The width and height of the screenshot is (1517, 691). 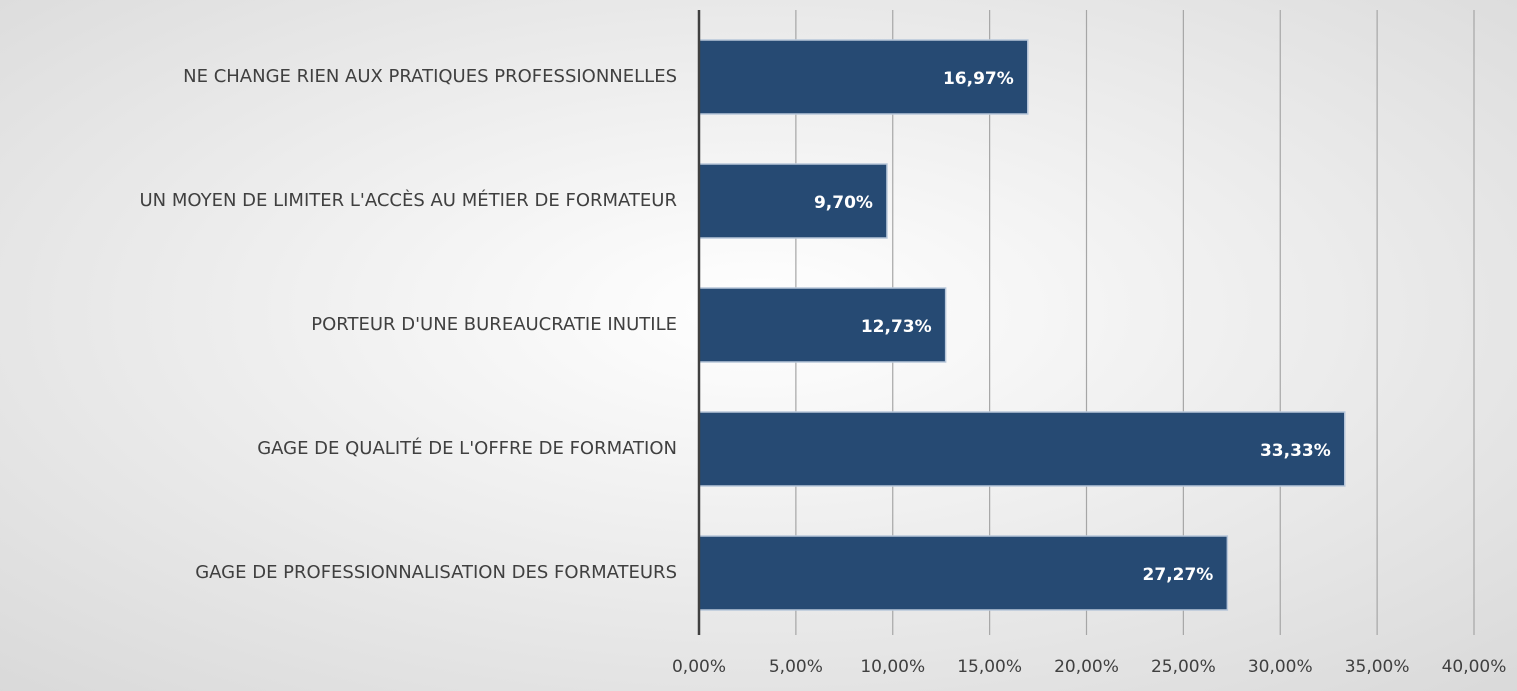 What do you see at coordinates (896, 327) in the screenshot?
I see `value-label: 12,73%` at bounding box center [896, 327].